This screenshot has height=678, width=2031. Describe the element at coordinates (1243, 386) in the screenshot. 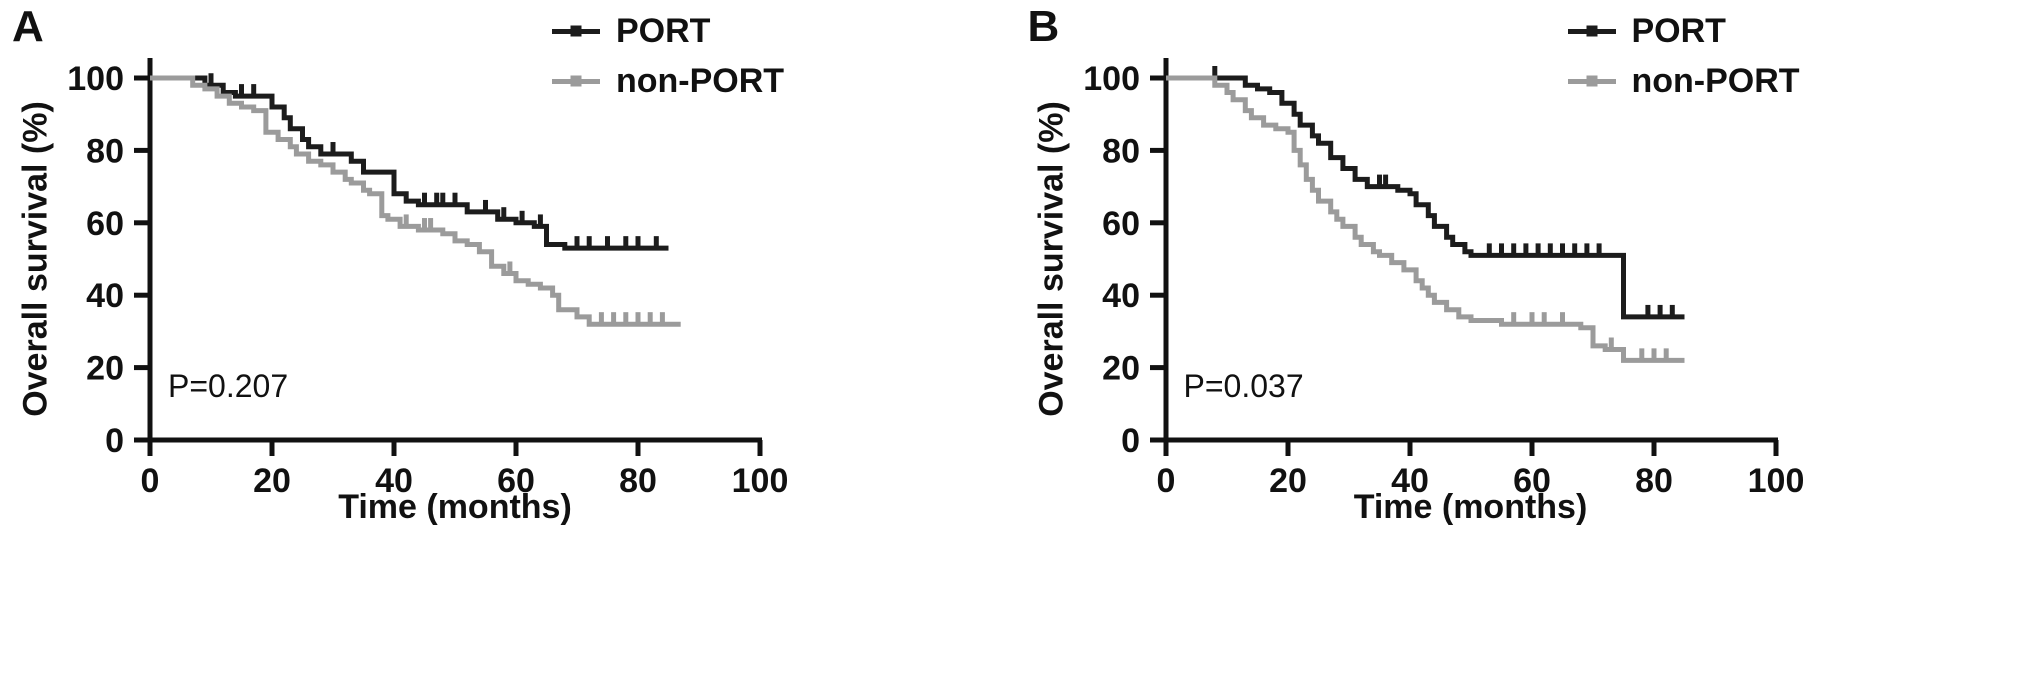

I see `p-value-annotation: P=0.037` at that location.